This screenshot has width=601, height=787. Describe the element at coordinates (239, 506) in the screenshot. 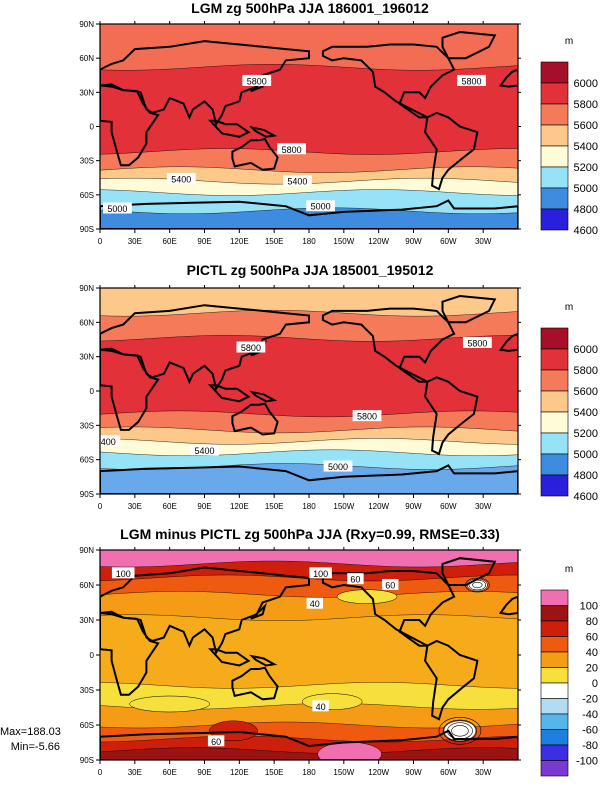

I see `lon-tick-label: 120E` at that location.